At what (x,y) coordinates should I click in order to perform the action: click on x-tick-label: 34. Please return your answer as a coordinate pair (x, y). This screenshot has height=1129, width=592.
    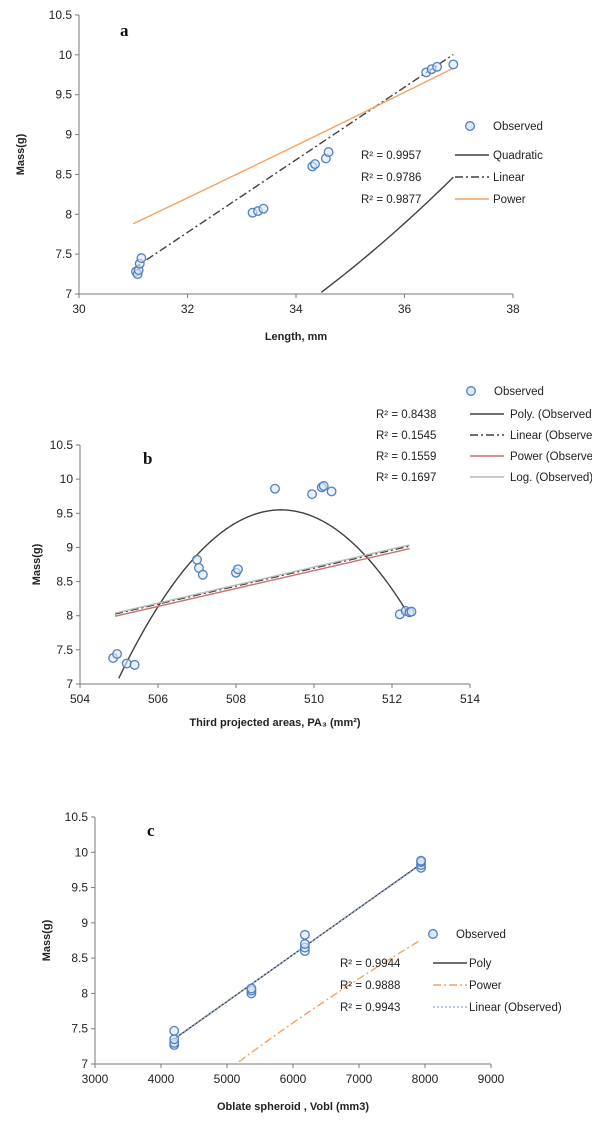
    Looking at the image, I should click on (296, 309).